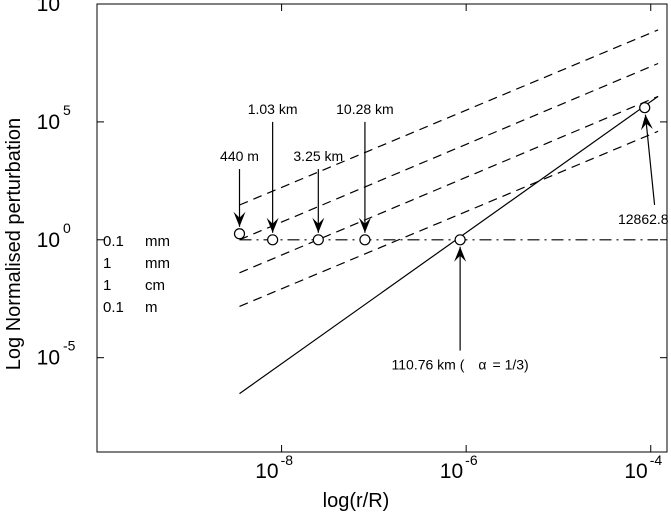  I want to click on annotation-label: 1.03 km, so click(273, 109).